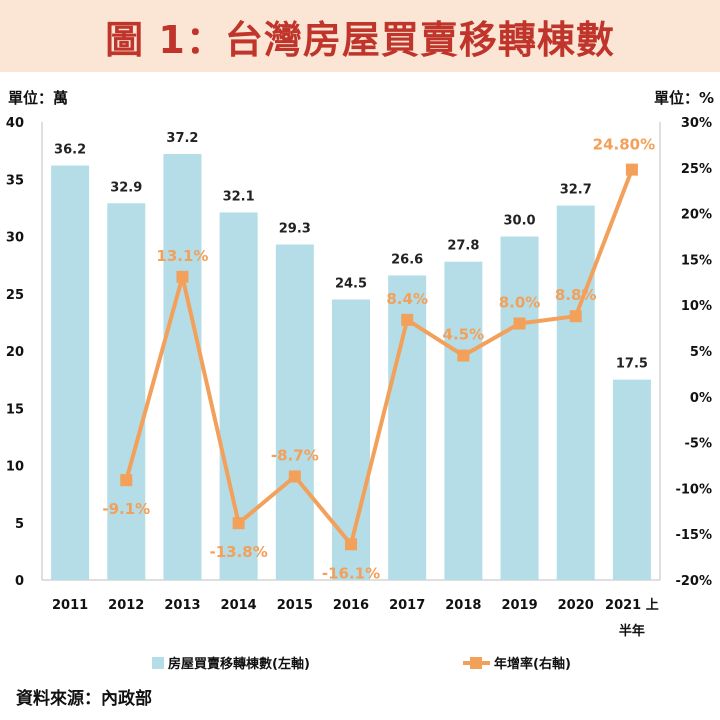 Image resolution: width=720 pixels, height=720 pixels. Describe the element at coordinates (576, 190) in the screenshot. I see `bar-value-label: 32.7` at that location.